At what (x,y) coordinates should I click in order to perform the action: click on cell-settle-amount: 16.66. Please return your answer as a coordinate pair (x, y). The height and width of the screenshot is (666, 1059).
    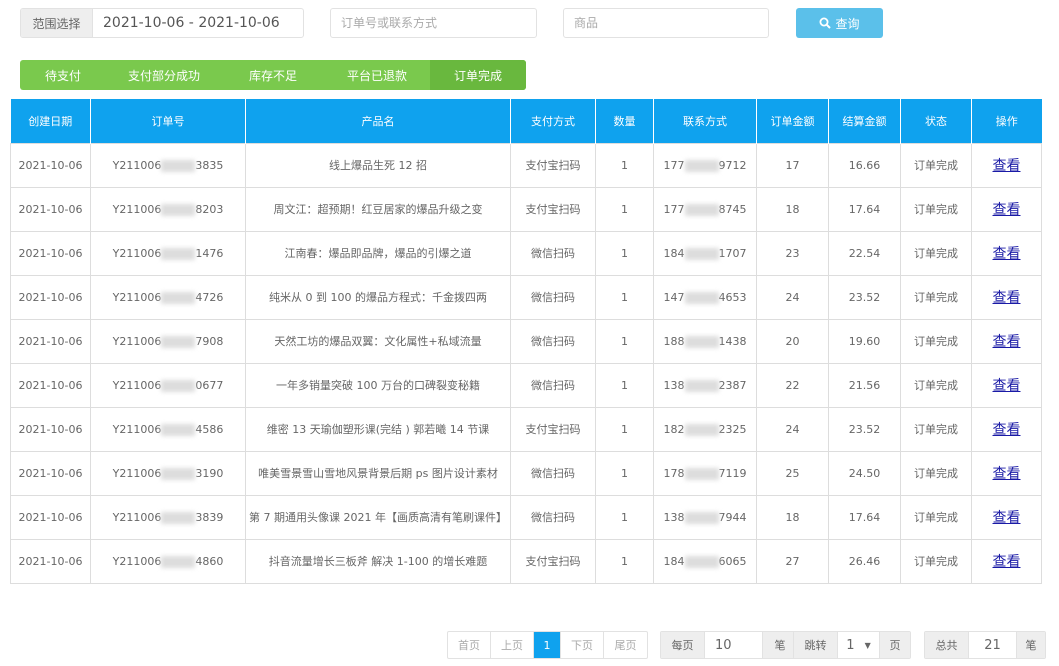
    Looking at the image, I should click on (864, 165).